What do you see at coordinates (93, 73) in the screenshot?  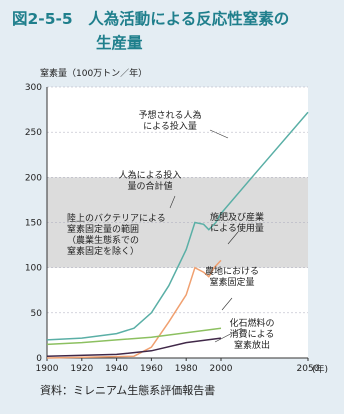 I see `y-label: 窒素量（100万トン／年）` at bounding box center [93, 73].